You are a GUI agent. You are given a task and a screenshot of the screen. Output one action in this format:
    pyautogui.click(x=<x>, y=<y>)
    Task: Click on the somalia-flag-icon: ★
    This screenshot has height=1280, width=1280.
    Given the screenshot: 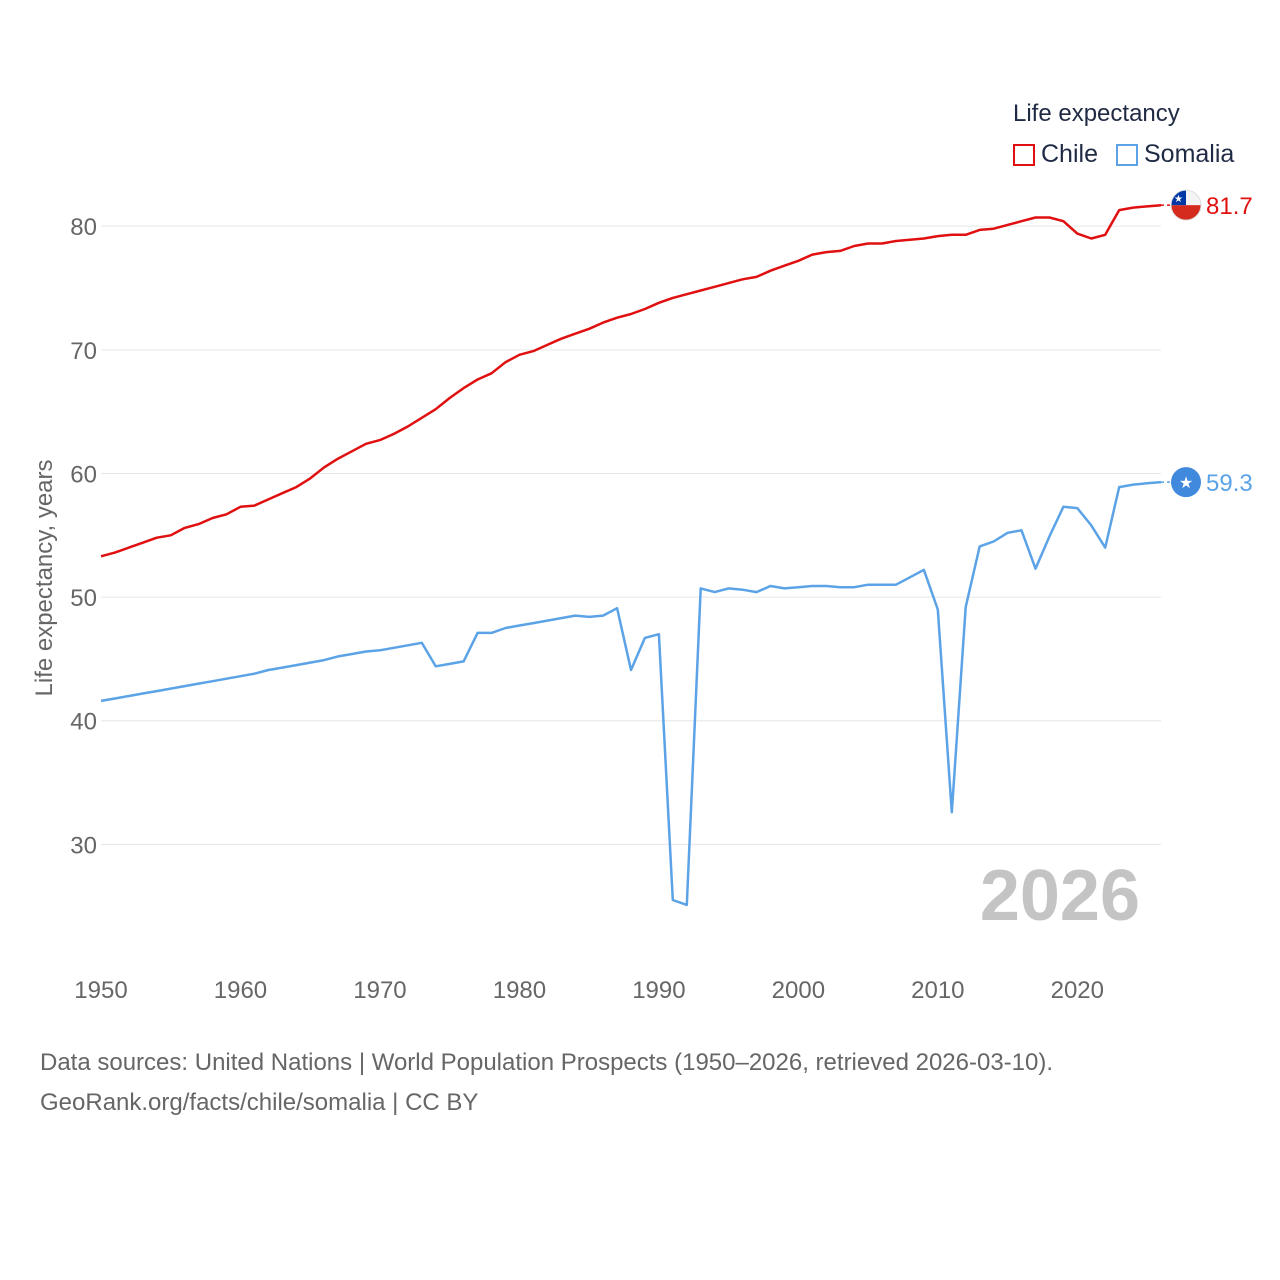 What is the action you would take?
    pyautogui.click(x=1186, y=482)
    